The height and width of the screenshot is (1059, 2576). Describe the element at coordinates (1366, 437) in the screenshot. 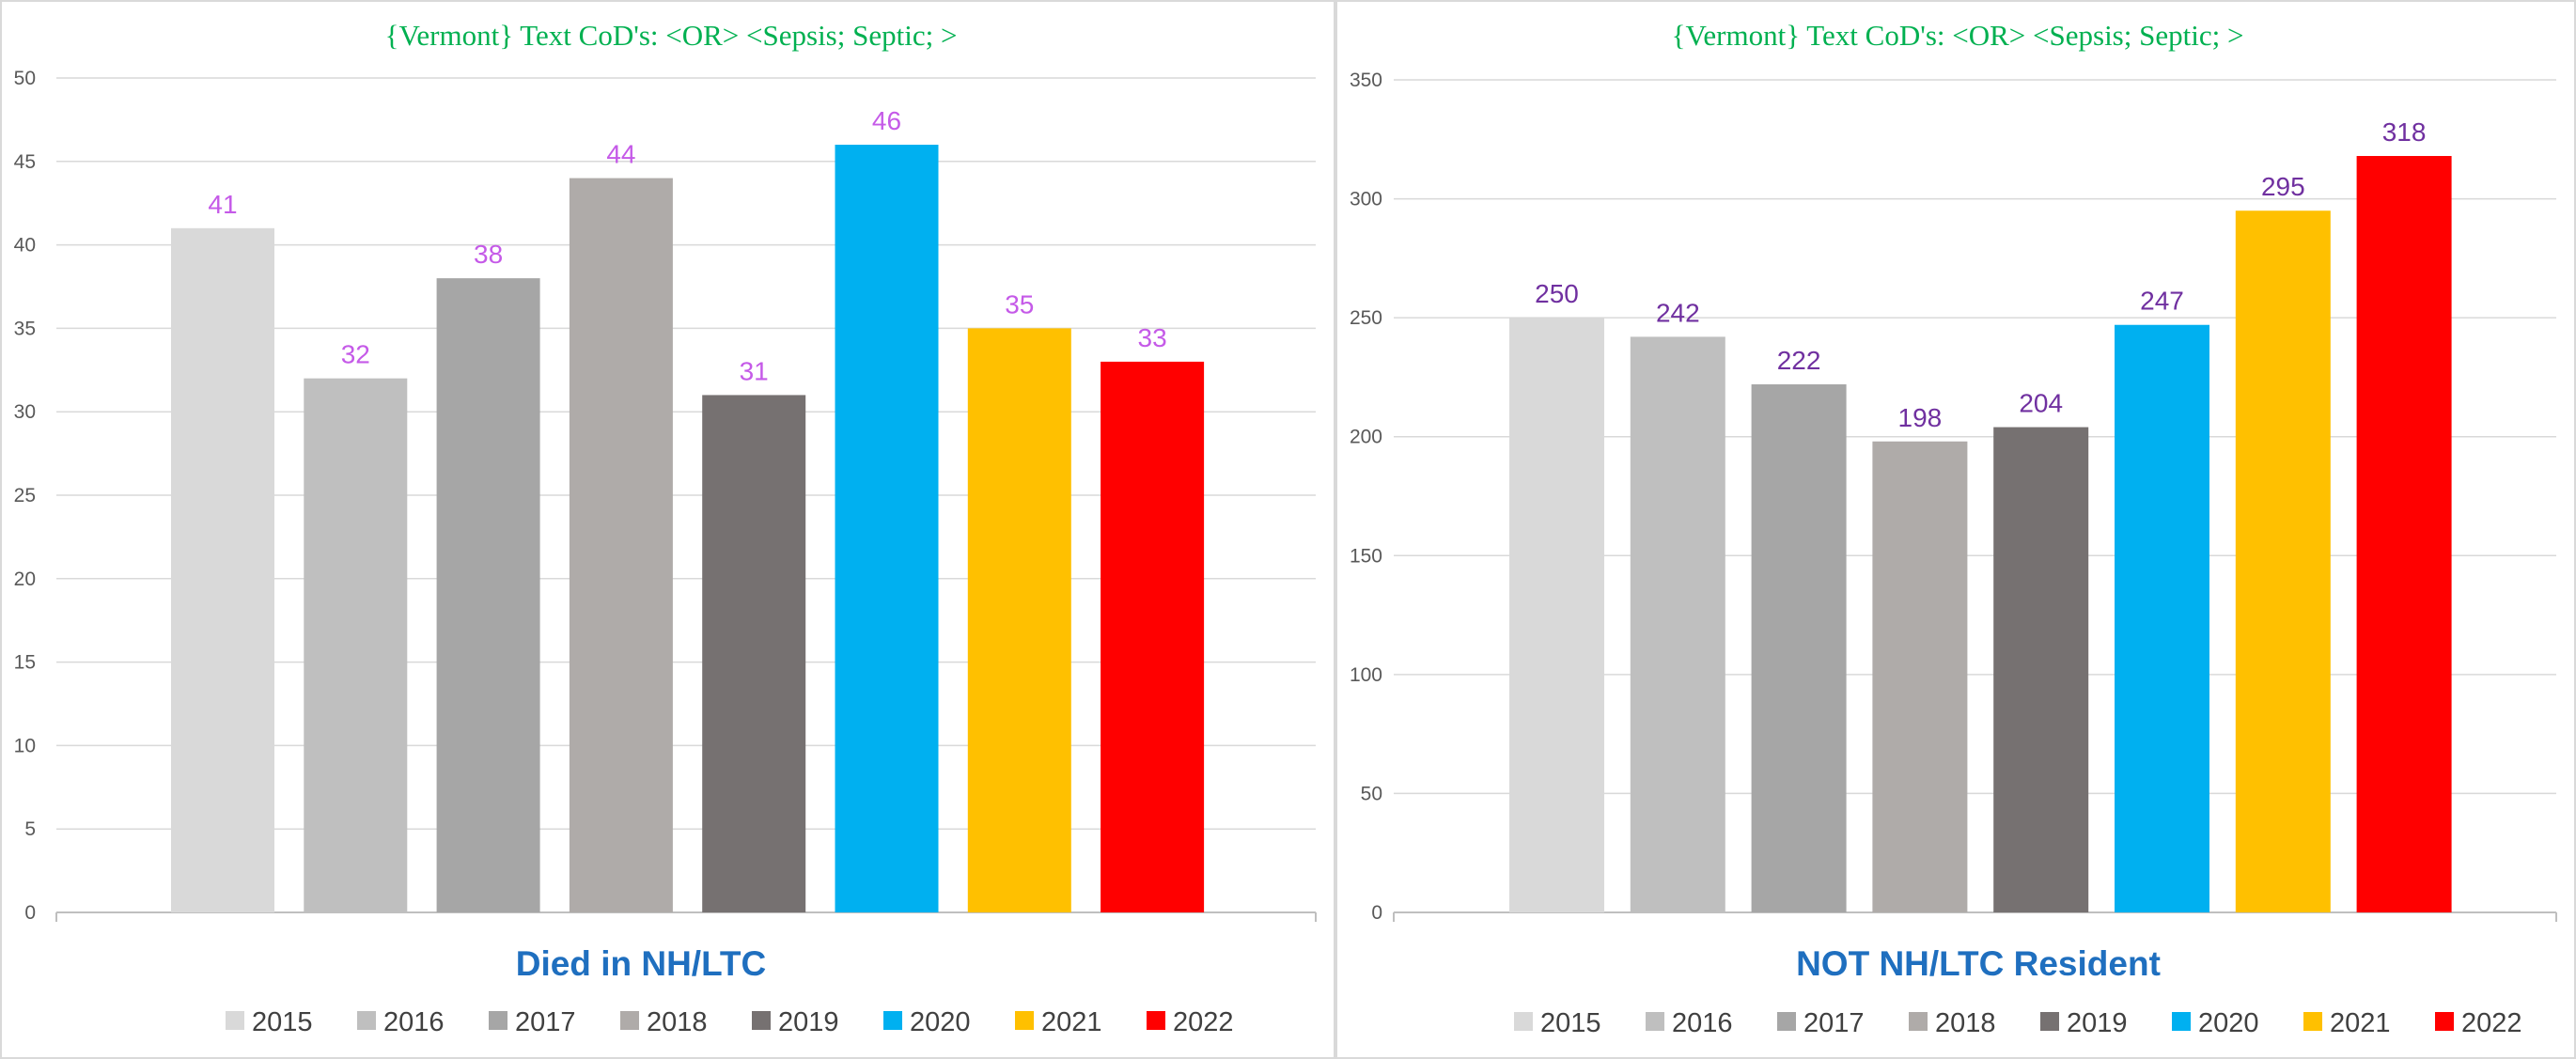

I see `y-tick-label: 200` at that location.